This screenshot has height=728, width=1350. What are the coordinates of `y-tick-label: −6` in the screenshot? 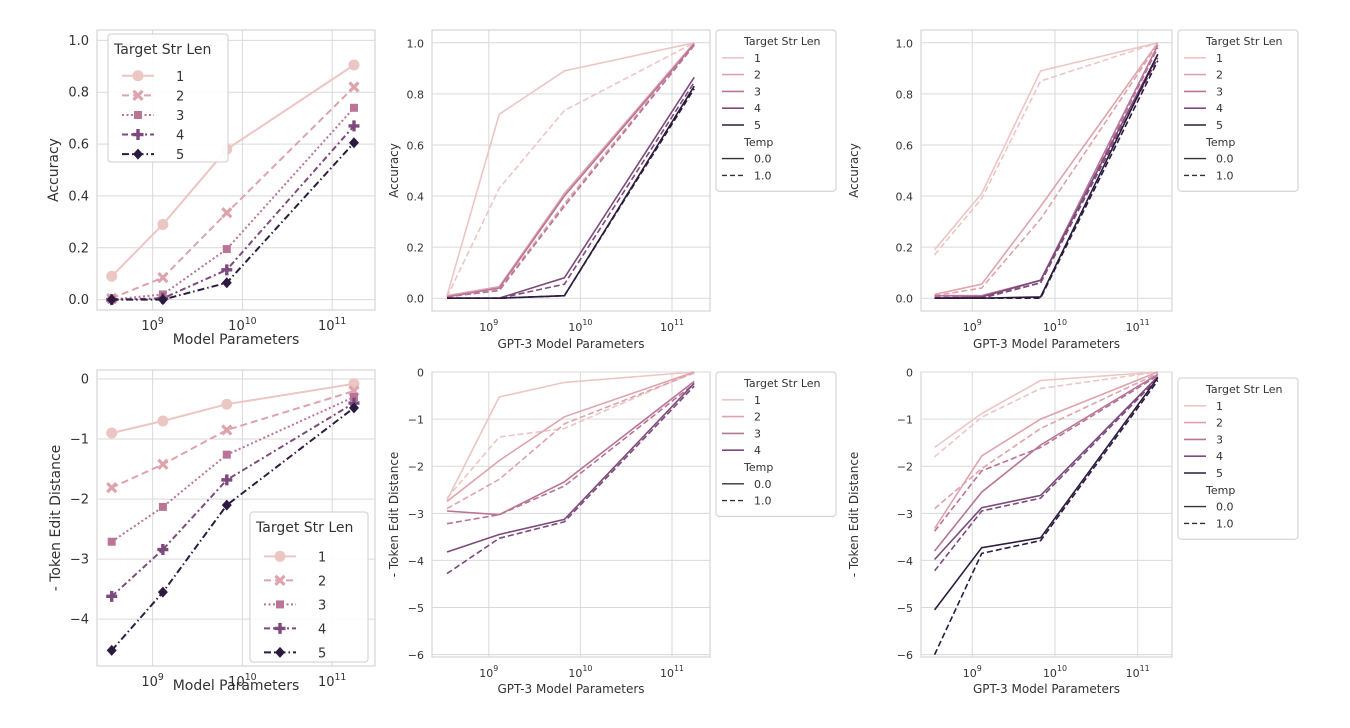 It's located at (905, 655).